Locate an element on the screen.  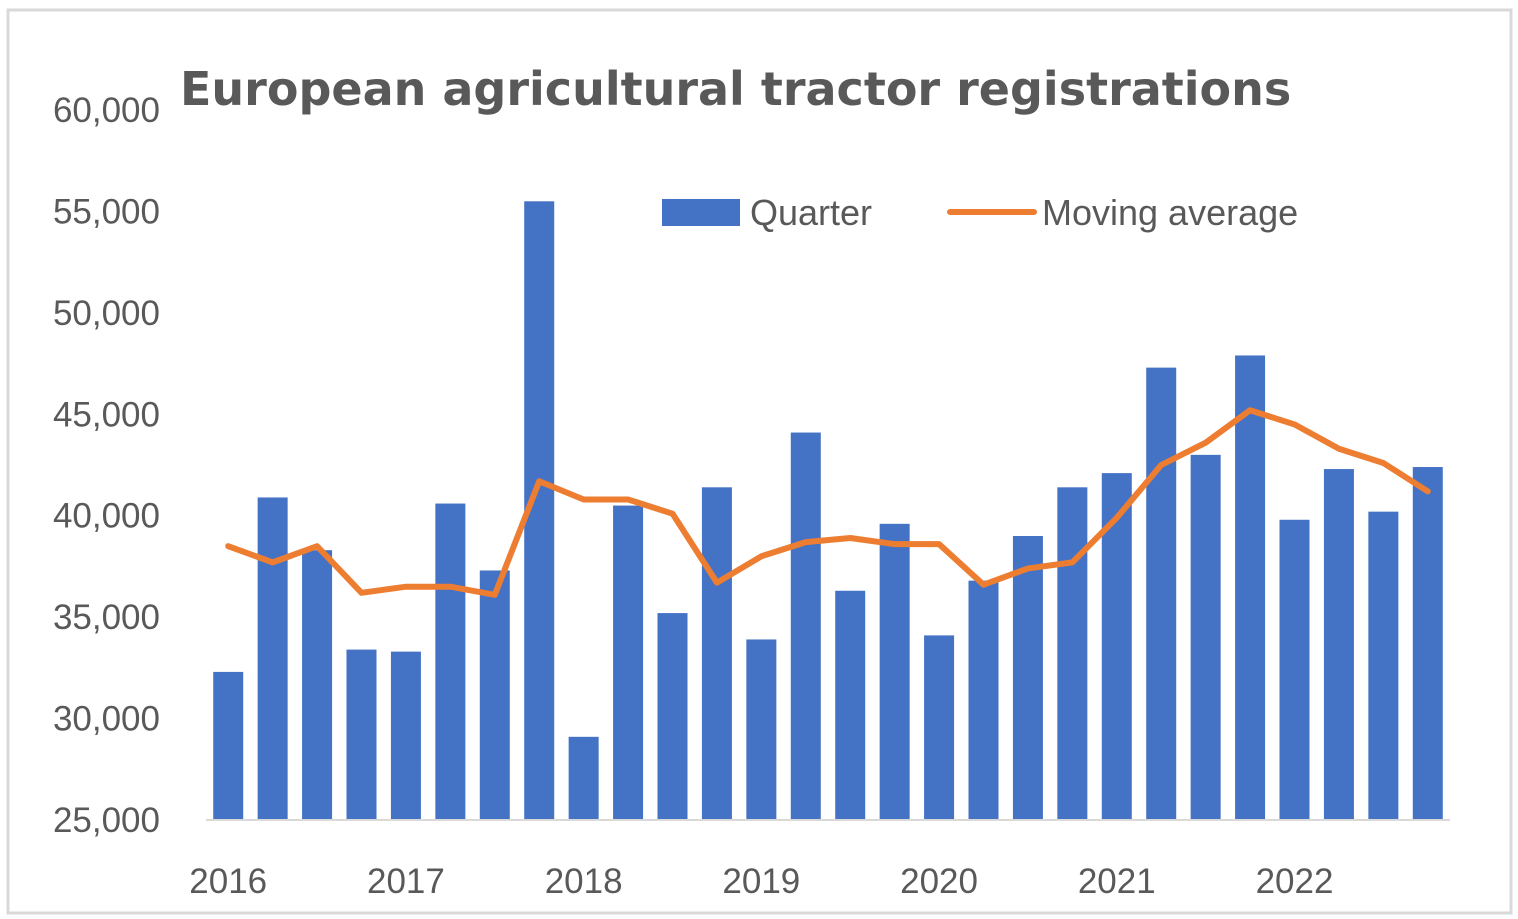
y-tick-label: 25,000 is located at coordinates (106, 820).